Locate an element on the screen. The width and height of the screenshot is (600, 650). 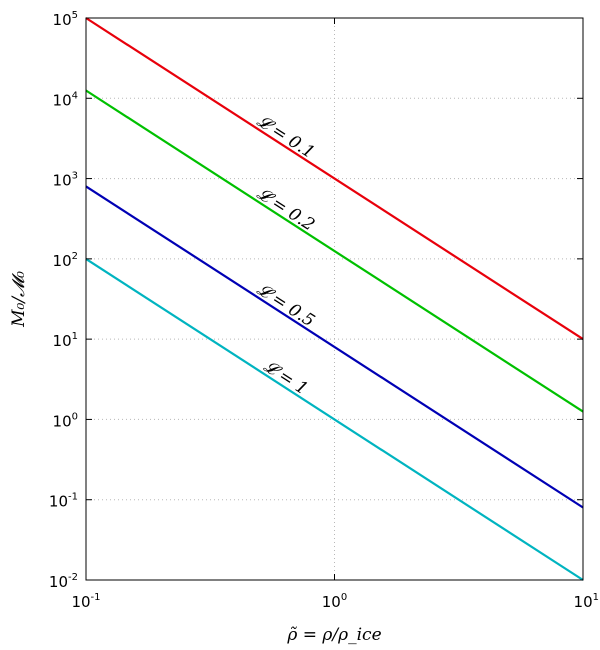
series-label: 𝓛 = 0.2 is located at coordinates (285, 210).